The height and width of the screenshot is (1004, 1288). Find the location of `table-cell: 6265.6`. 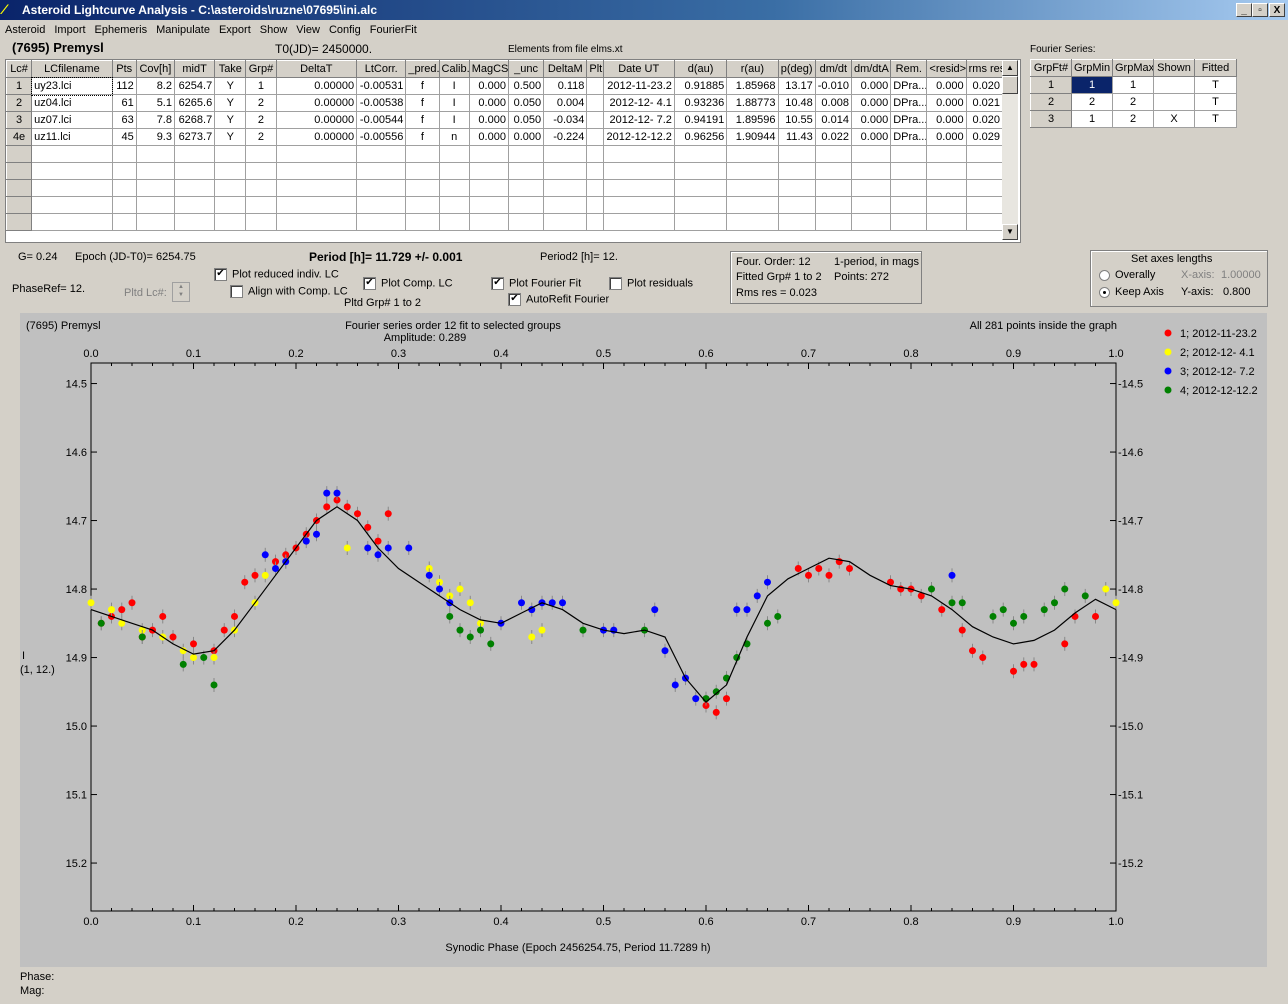

table-cell: 6265.6 is located at coordinates (194, 103).